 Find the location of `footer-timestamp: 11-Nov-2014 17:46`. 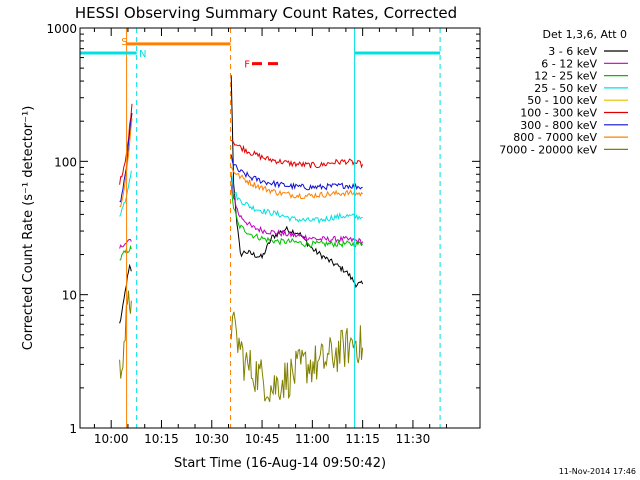

footer-timestamp: 11-Nov-2014 17:46 is located at coordinates (597, 471).